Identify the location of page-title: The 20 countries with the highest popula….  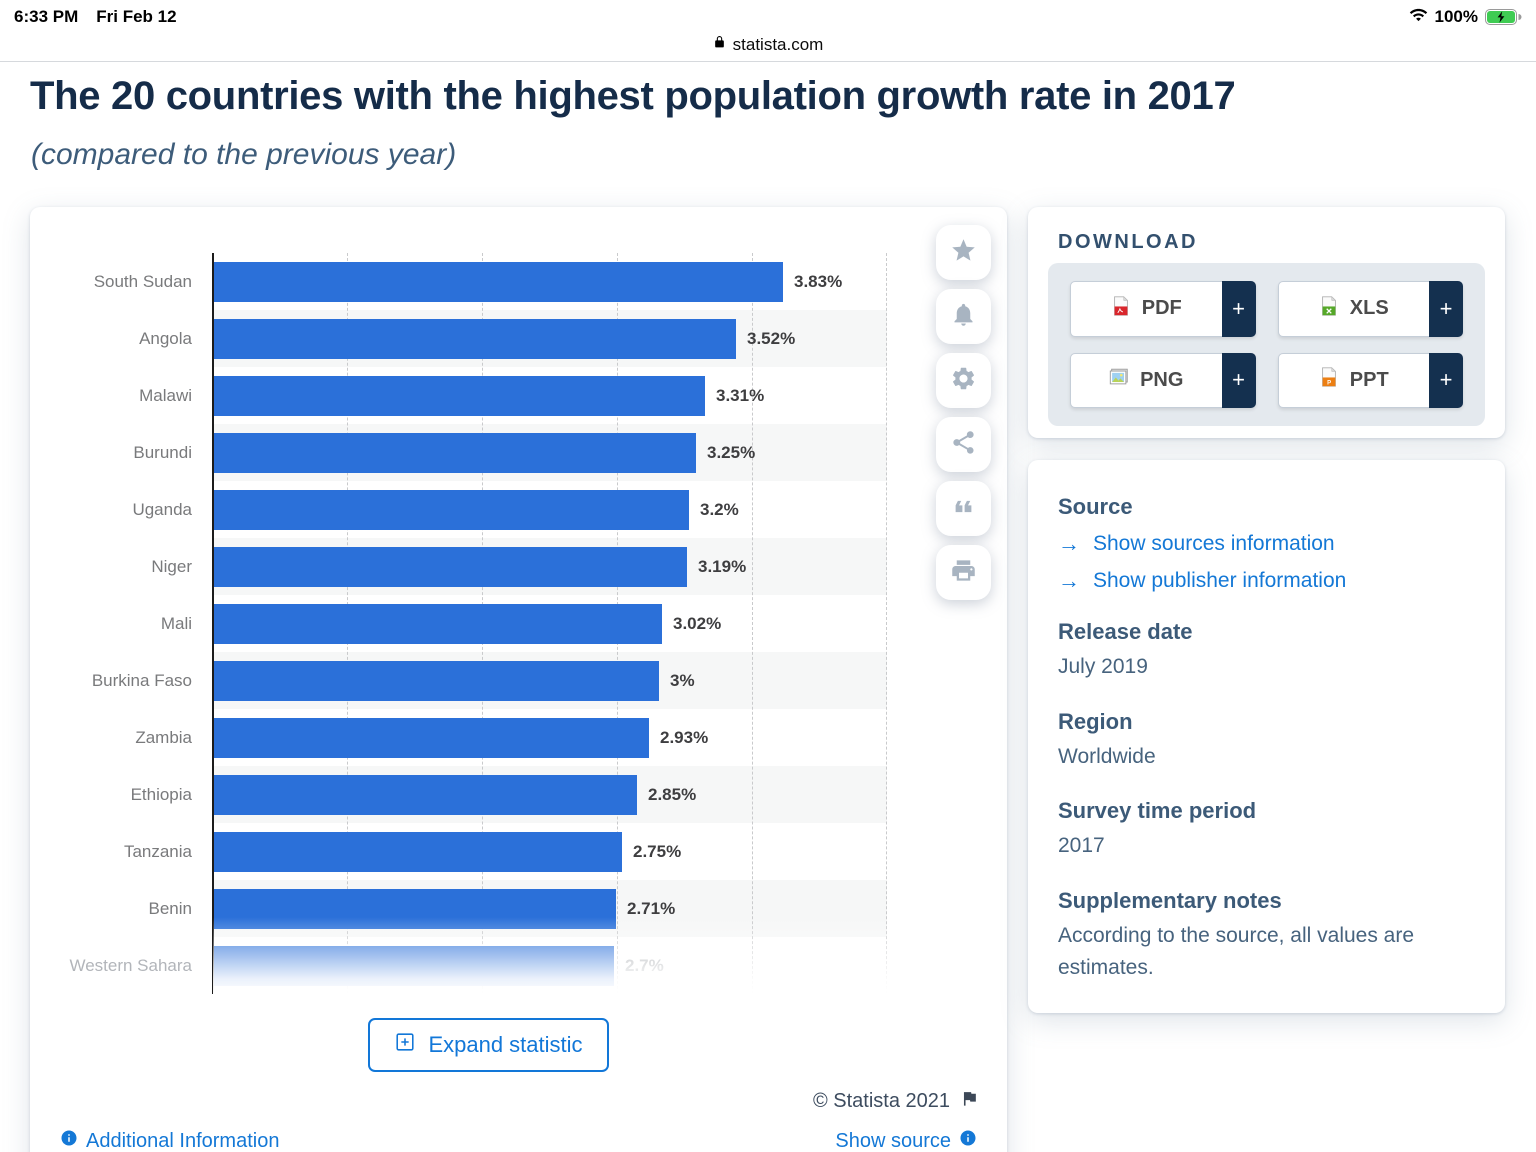
(633, 96).